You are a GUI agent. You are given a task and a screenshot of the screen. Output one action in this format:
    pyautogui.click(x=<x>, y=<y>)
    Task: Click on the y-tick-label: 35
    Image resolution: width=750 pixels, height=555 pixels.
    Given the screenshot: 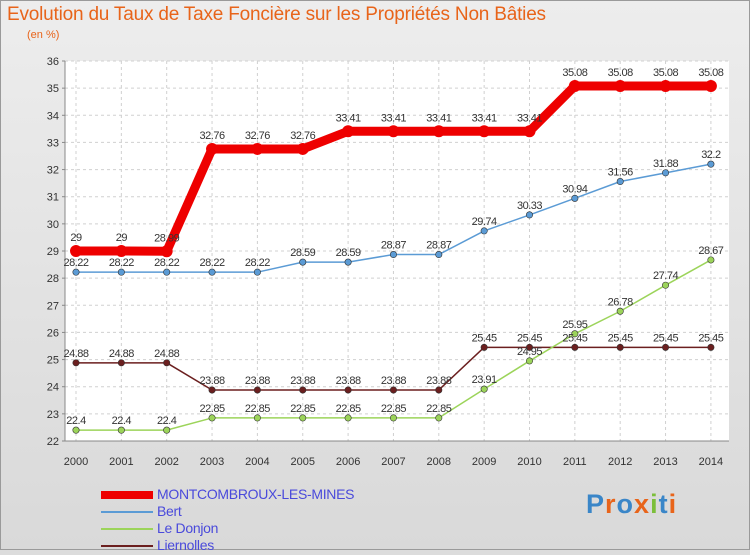 What is the action you would take?
    pyautogui.click(x=53, y=89)
    